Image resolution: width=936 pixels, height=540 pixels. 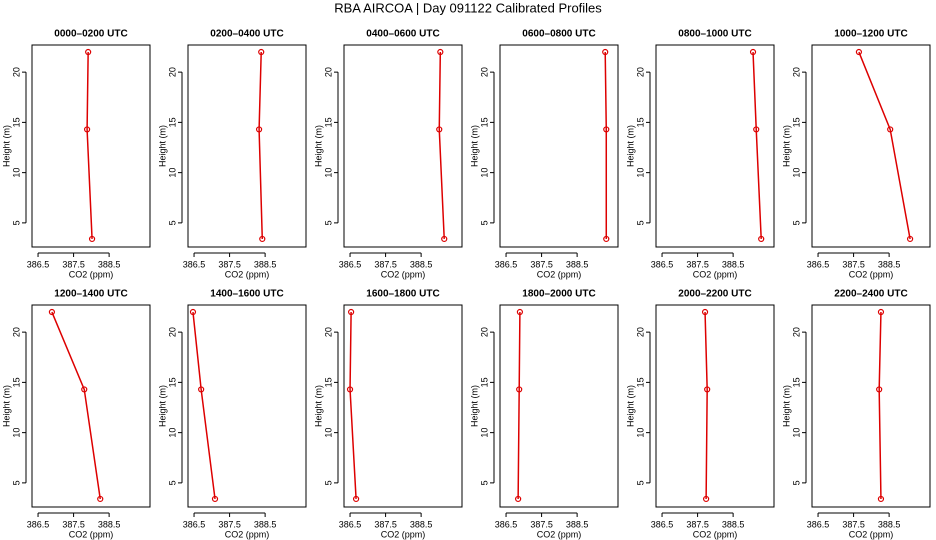 I want to click on panel-title: 0800–1000 UTC, so click(x=714, y=34).